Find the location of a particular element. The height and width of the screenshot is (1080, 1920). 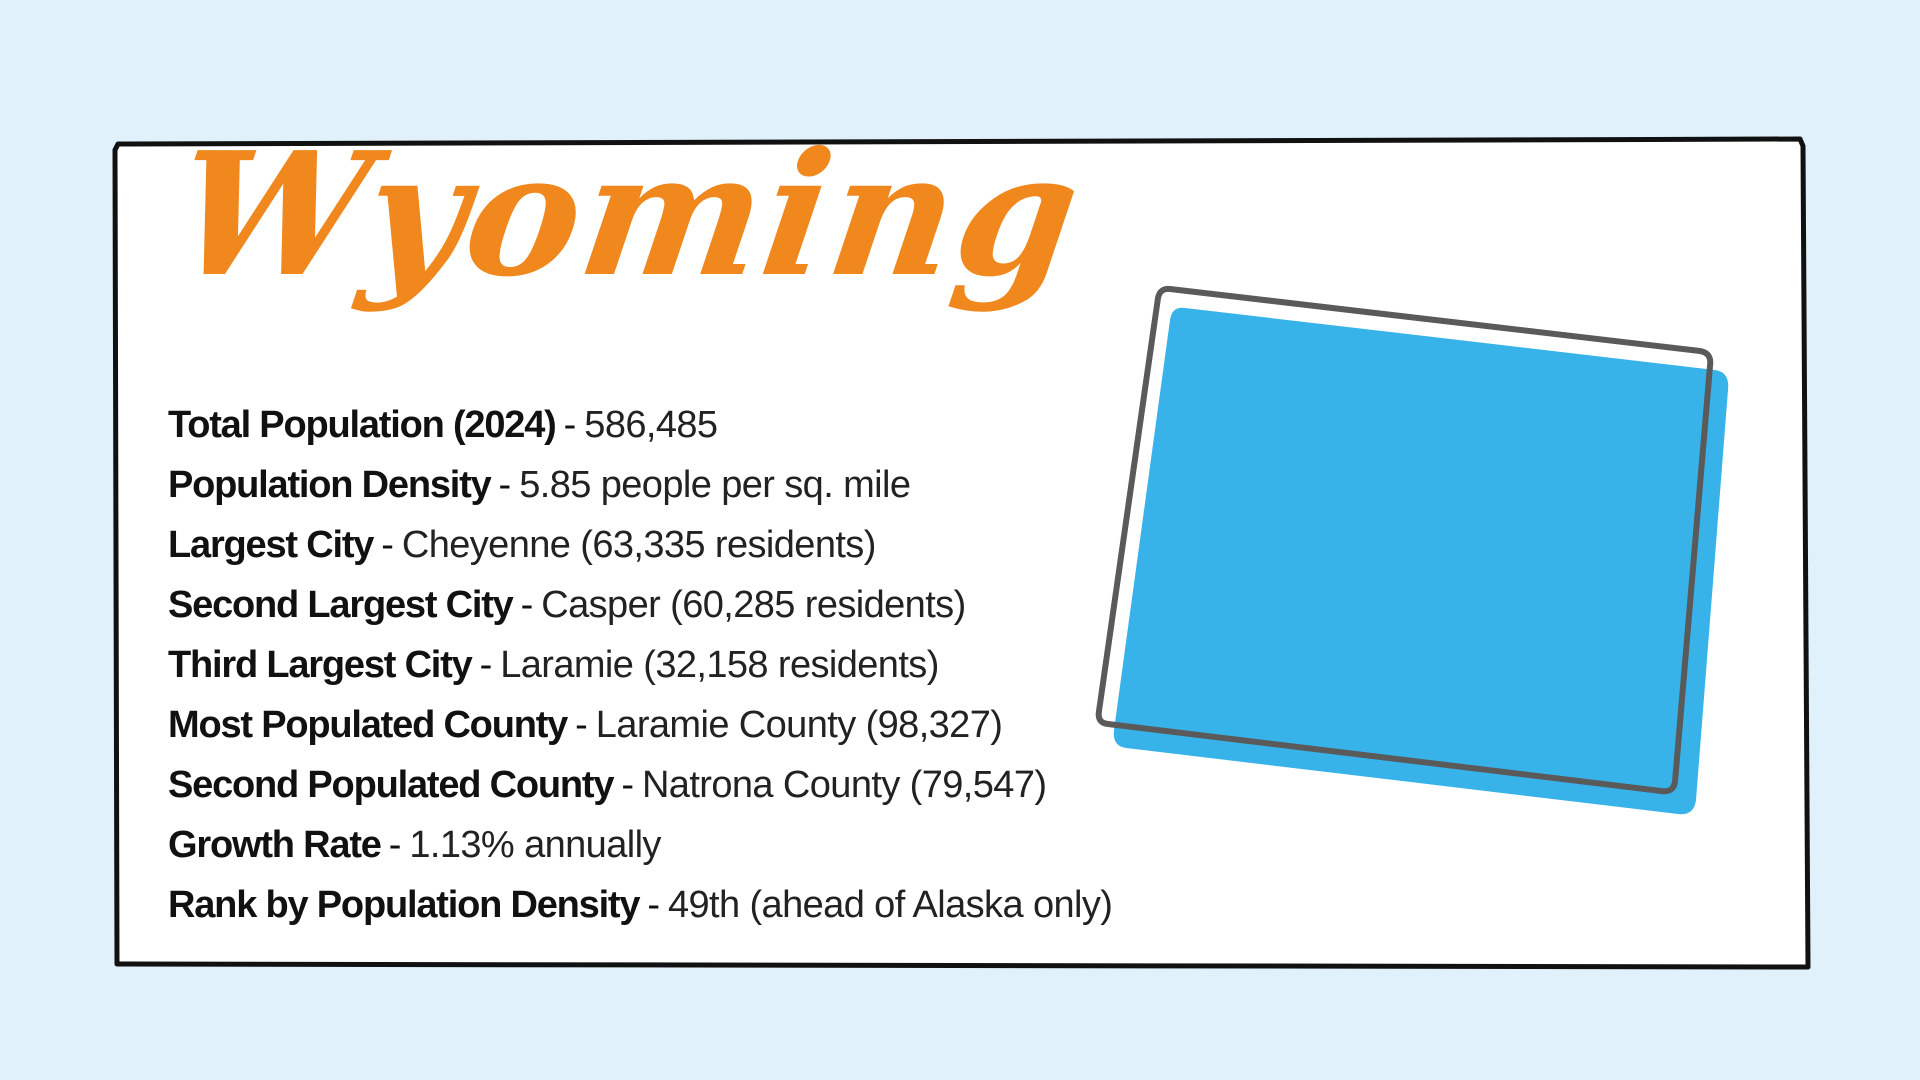

fact-label: Most Populated County is located at coordinates (368, 725).